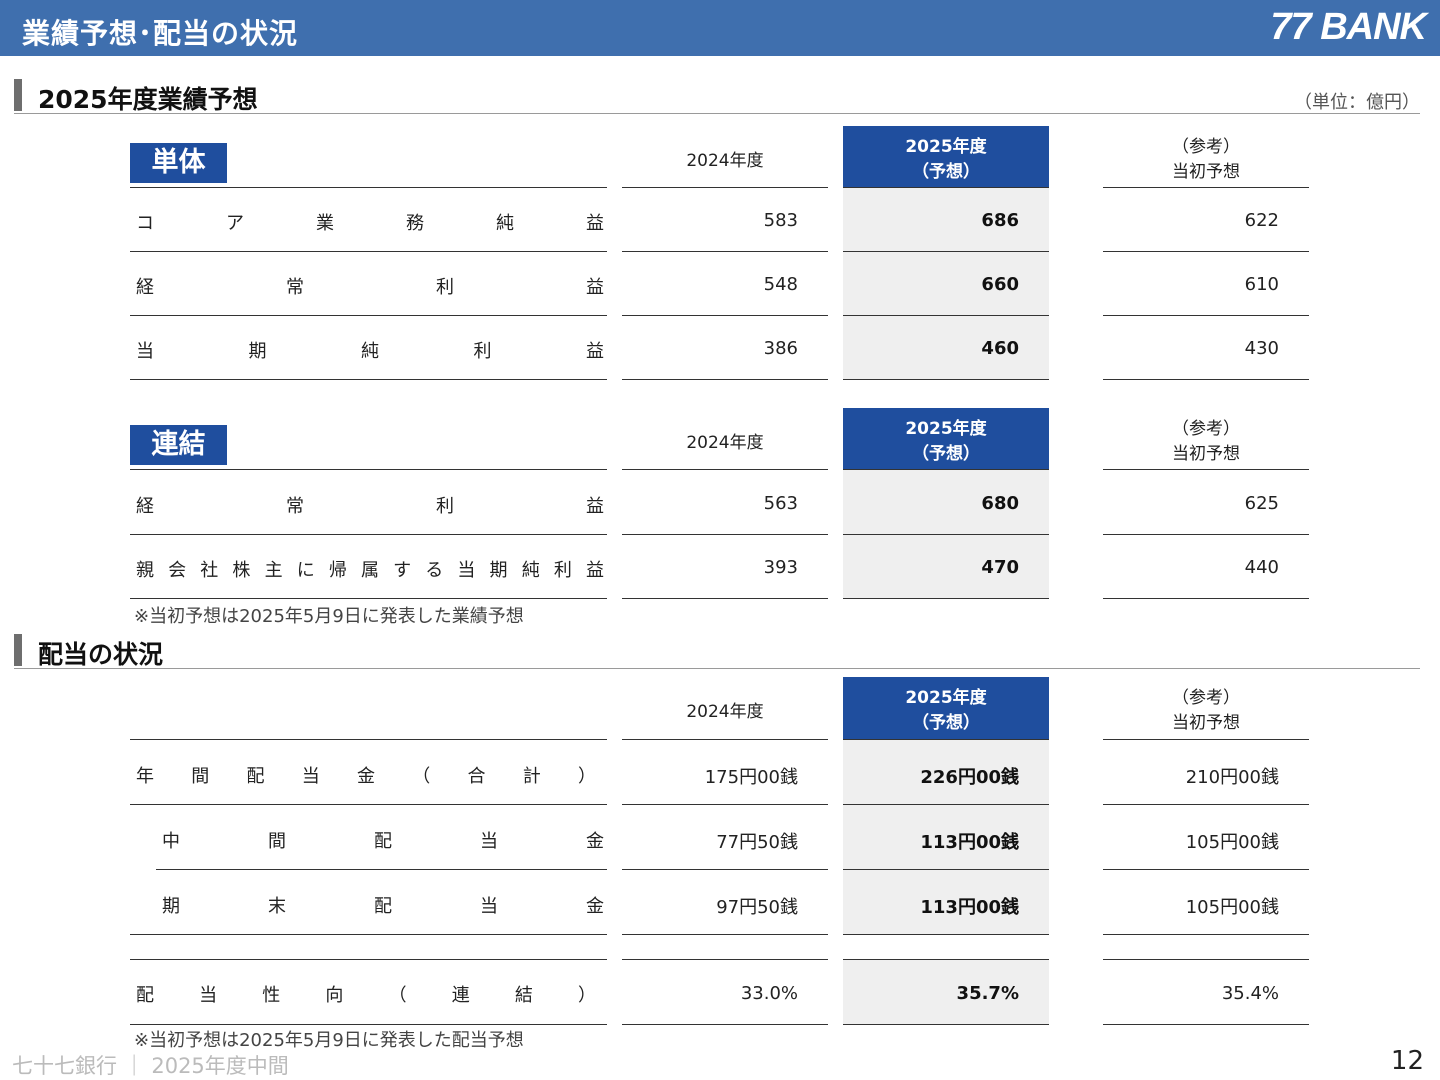 This screenshot has width=1440, height=1080. Describe the element at coordinates (757, 842) in the screenshot. I see `cell-interim-dividend-2024: 77円50銭` at that location.